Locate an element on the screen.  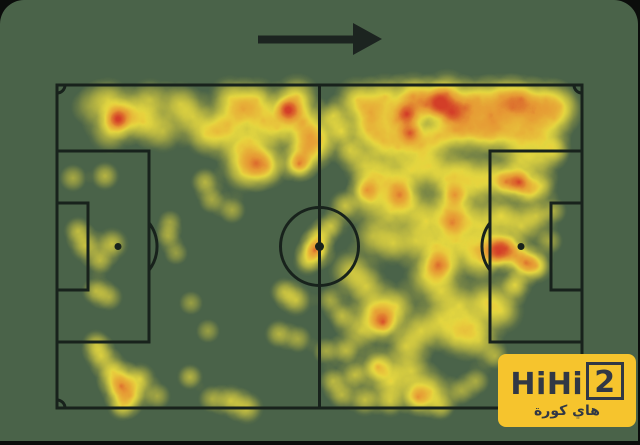
brand-boxed-digit: 2 is located at coordinates (605, 381).